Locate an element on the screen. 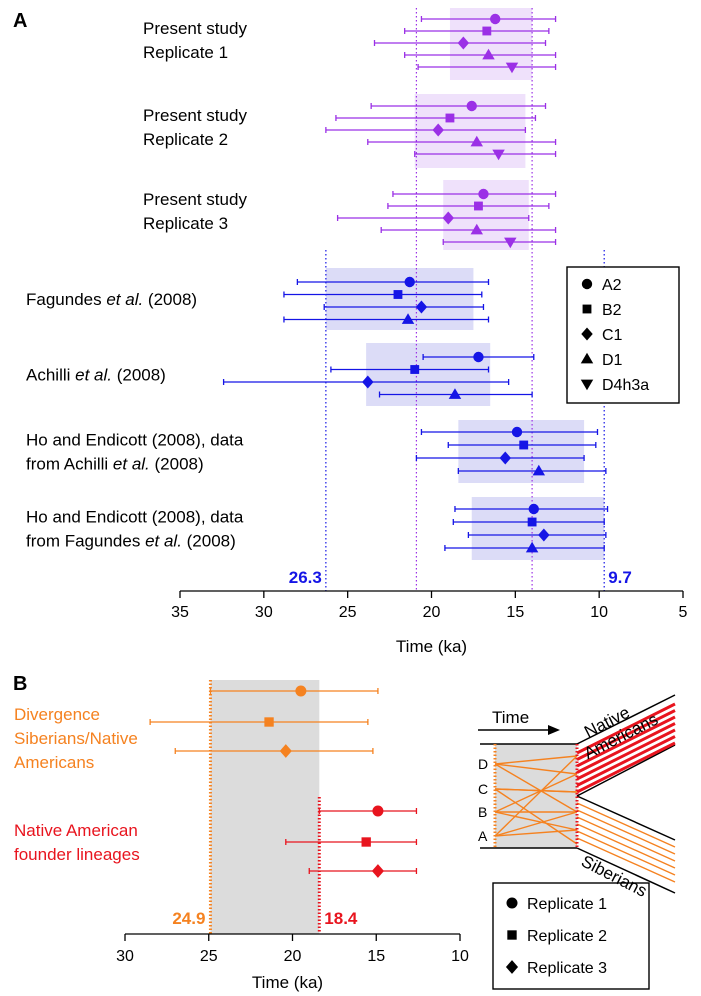 This screenshot has width=701, height=996. panel-b-x-tick-label-4: 15 is located at coordinates (376, 956).